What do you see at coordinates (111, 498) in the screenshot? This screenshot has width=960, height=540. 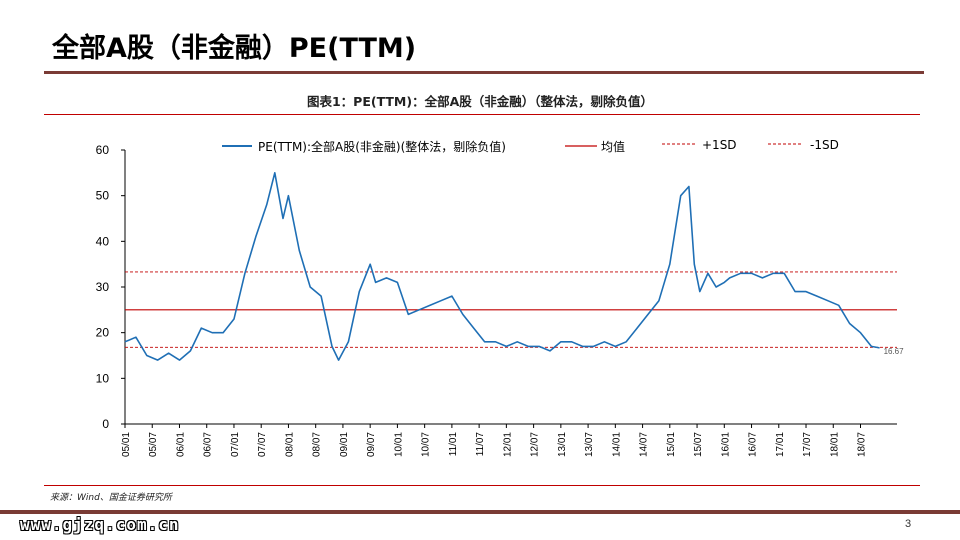 I see `source-note: 来源：Wind、国金证券研究所` at bounding box center [111, 498].